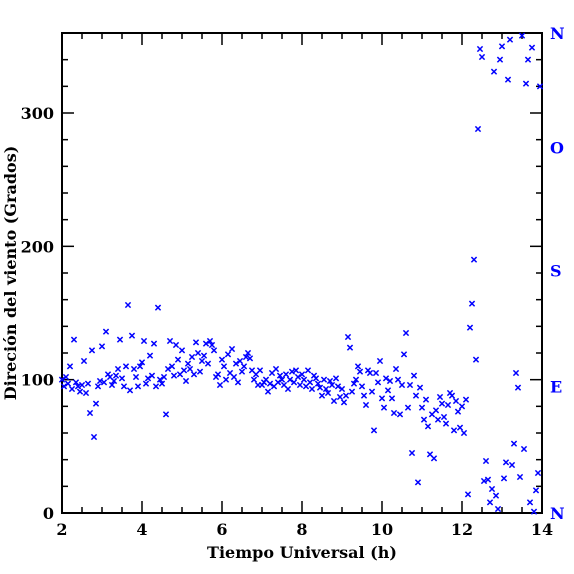 This screenshot has height=574, width=574. I want to click on y-tick-label: 0, so click(48, 513).